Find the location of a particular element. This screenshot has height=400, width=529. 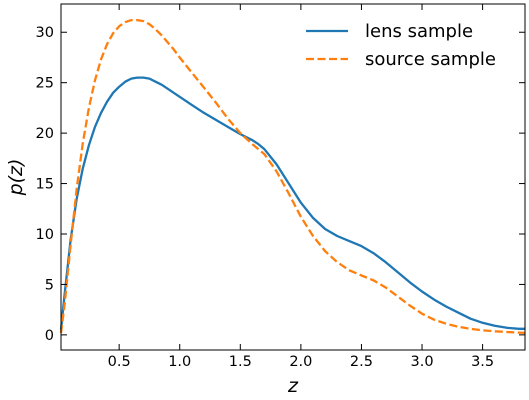

x-tick-label: 1.0 is located at coordinates (179, 362).